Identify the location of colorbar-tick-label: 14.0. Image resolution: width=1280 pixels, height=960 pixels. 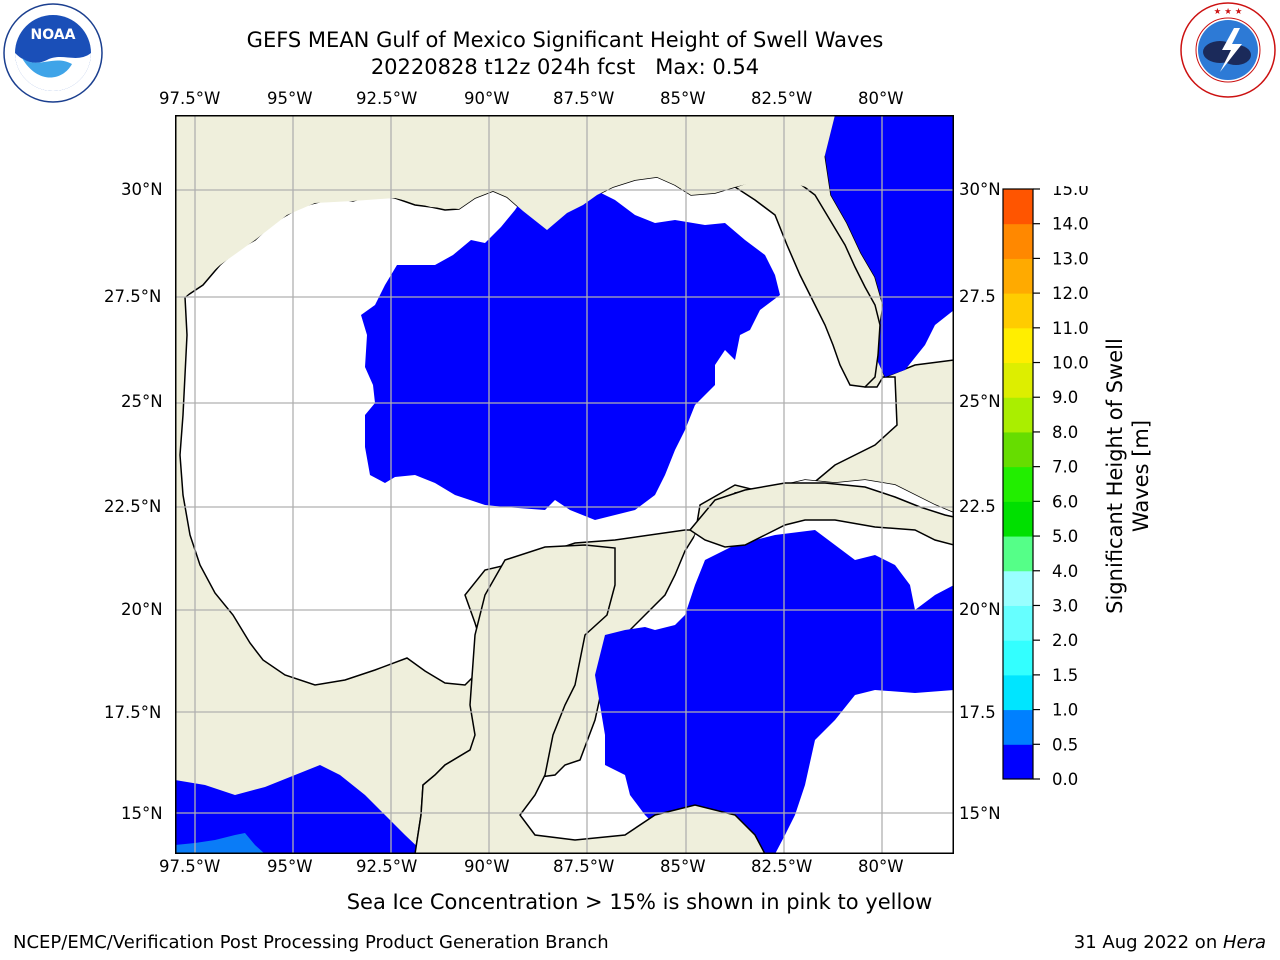
(1070, 224).